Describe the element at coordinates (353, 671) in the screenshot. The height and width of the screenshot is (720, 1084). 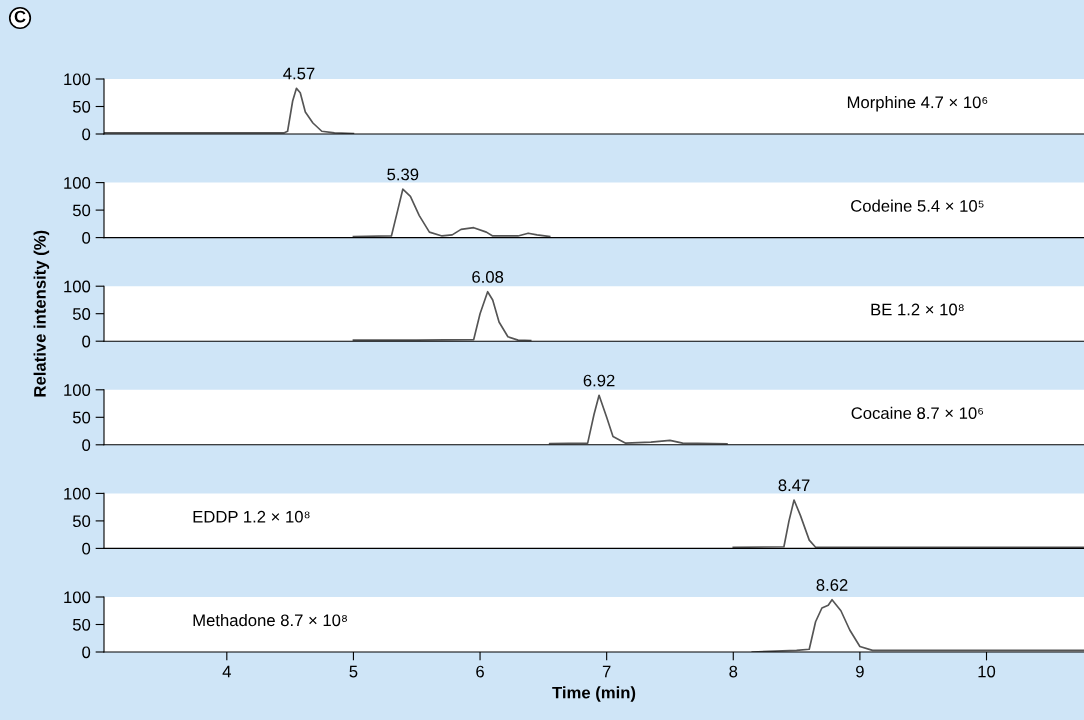
I see `x-tick-label: 5` at that location.